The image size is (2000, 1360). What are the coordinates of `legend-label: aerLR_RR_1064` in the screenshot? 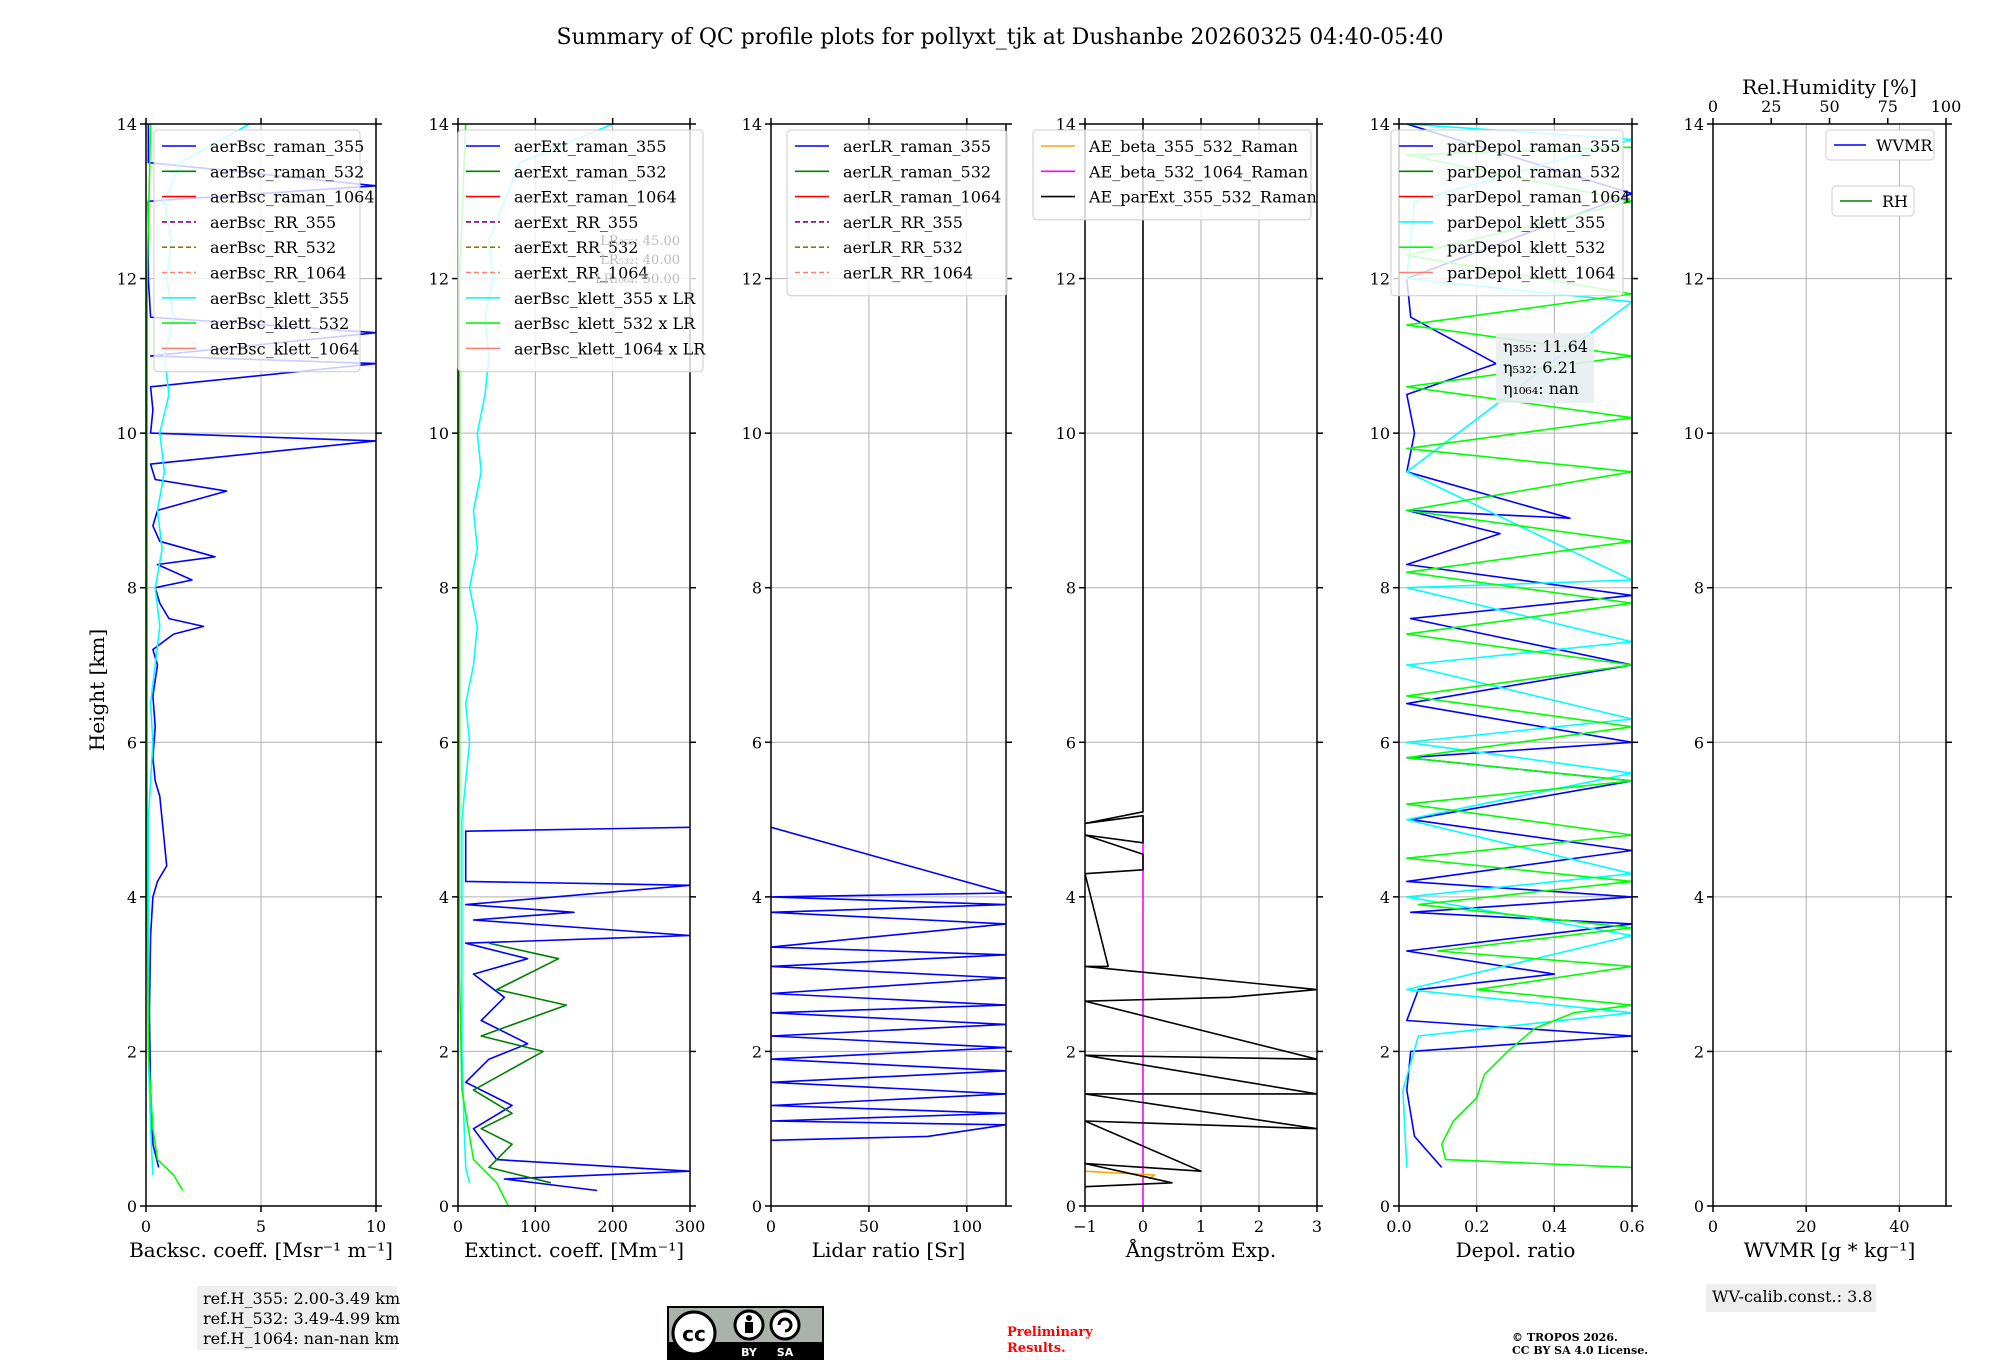 It's located at (908, 273).